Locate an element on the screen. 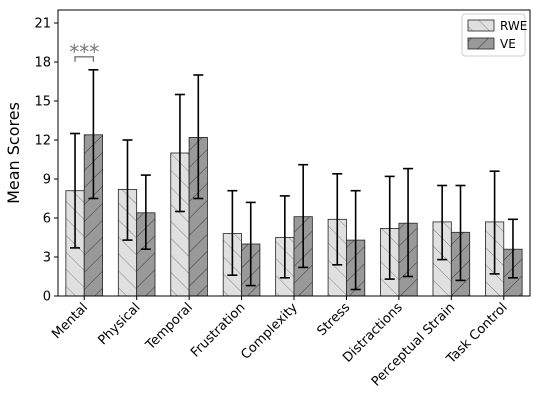 The image size is (550, 406). significance-annotations: *** is located at coordinates (84, 52).